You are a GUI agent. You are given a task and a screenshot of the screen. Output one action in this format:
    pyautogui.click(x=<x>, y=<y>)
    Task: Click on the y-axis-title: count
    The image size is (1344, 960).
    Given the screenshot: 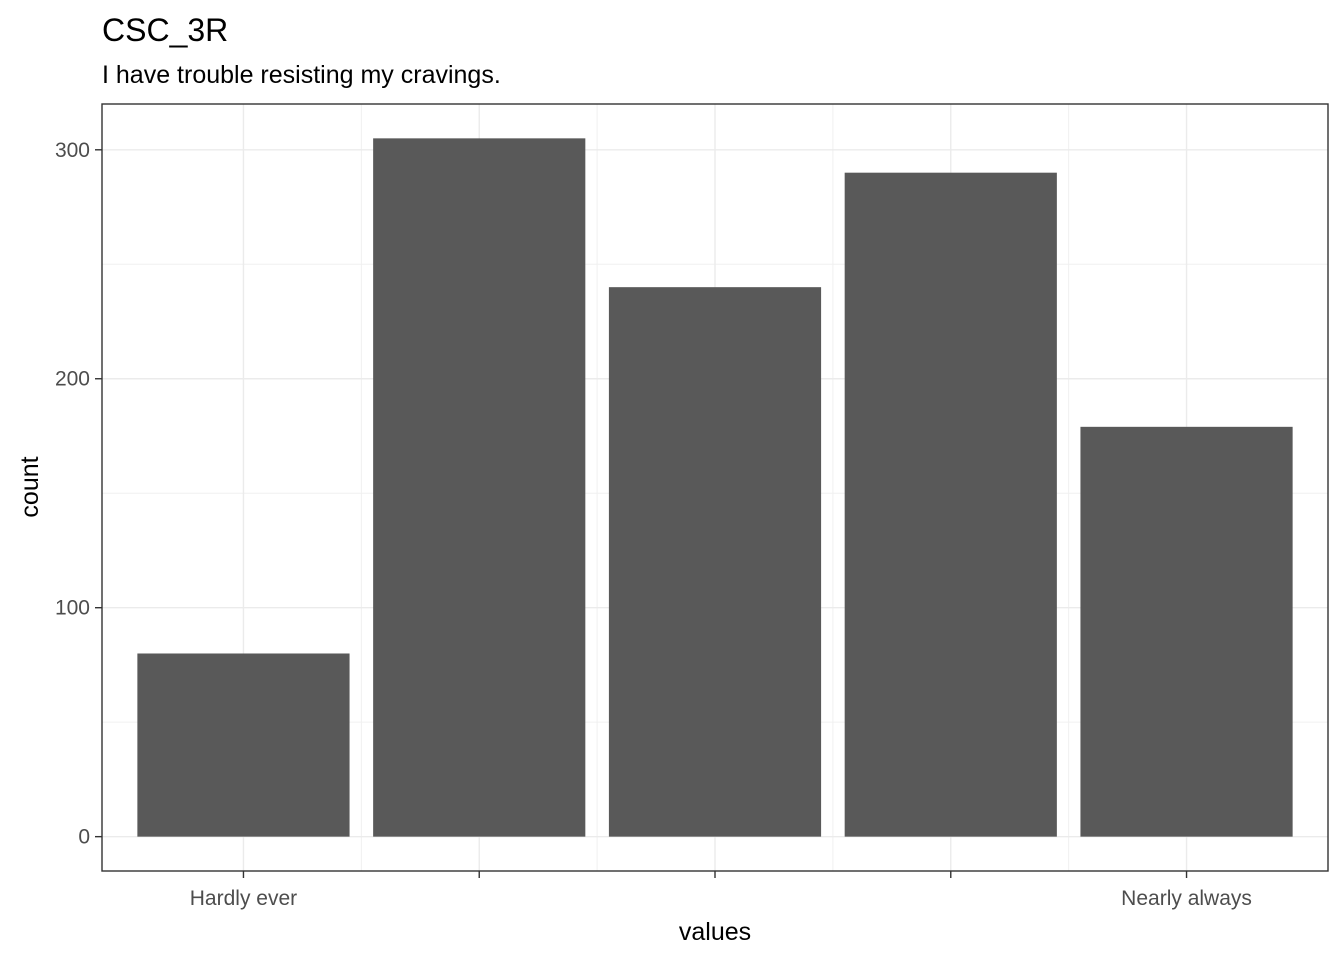 What is the action you would take?
    pyautogui.click(x=30, y=486)
    